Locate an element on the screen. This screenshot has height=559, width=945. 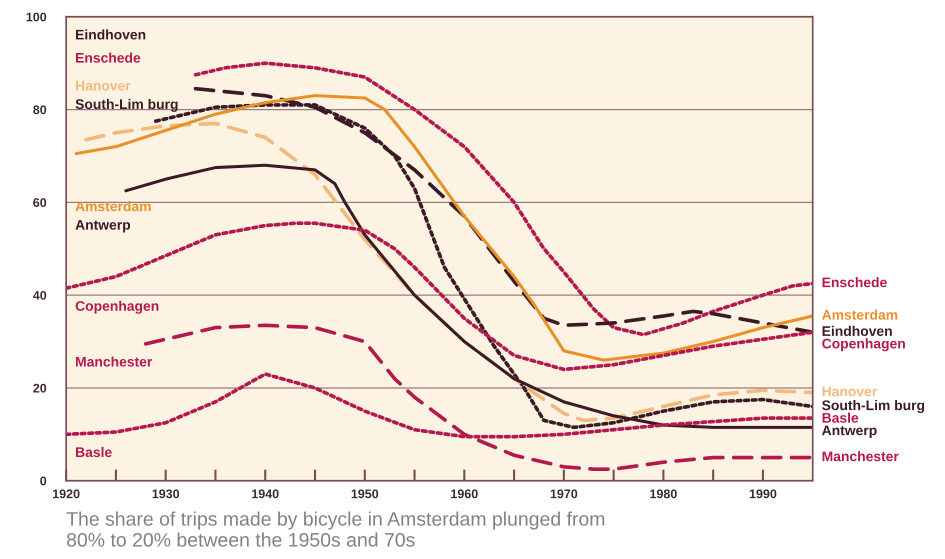
text: South-Lim burg is located at coordinates (873, 407).